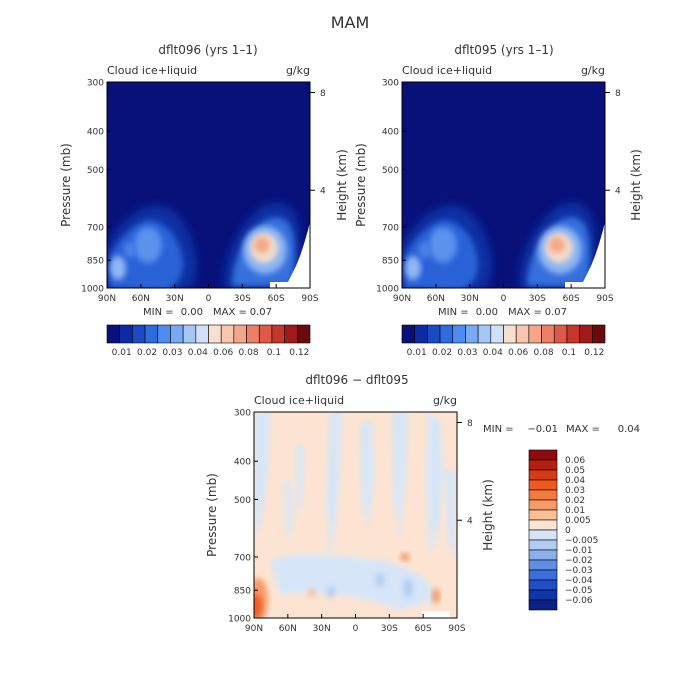 Image resolution: width=700 pixels, height=700 pixels. Describe the element at coordinates (387, 290) in the screenshot. I see `y-tick-label: 1000` at that location.